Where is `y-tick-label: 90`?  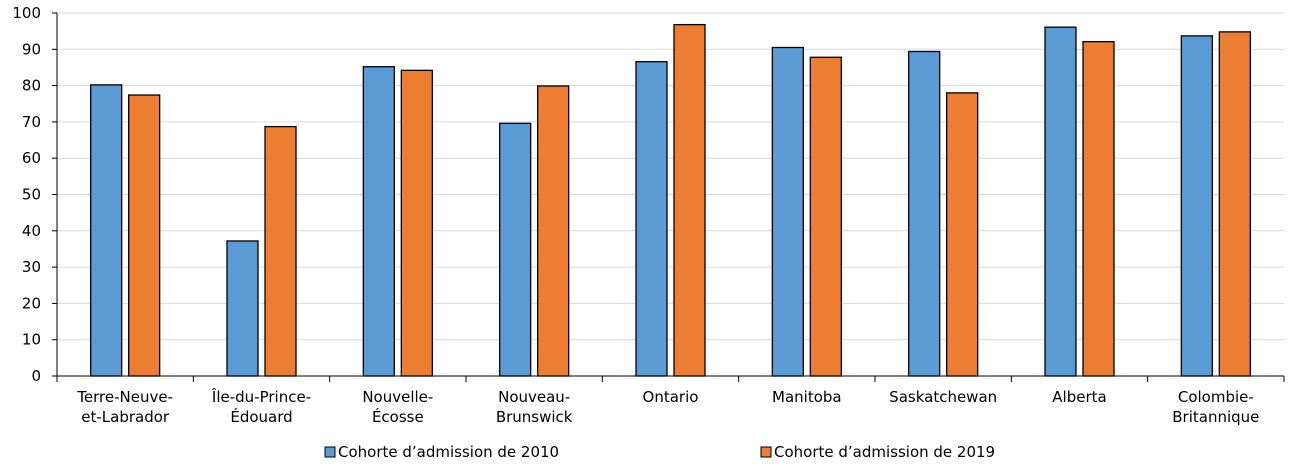 y-tick-label: 90 is located at coordinates (31, 49).